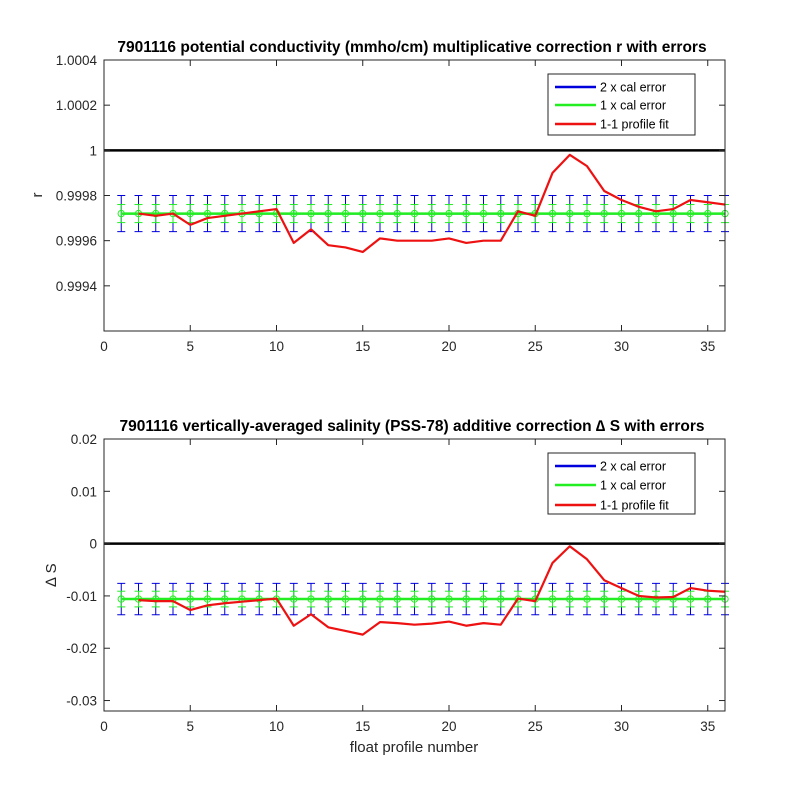  I want to click on y-axis-label: ∆ S, so click(51, 574).